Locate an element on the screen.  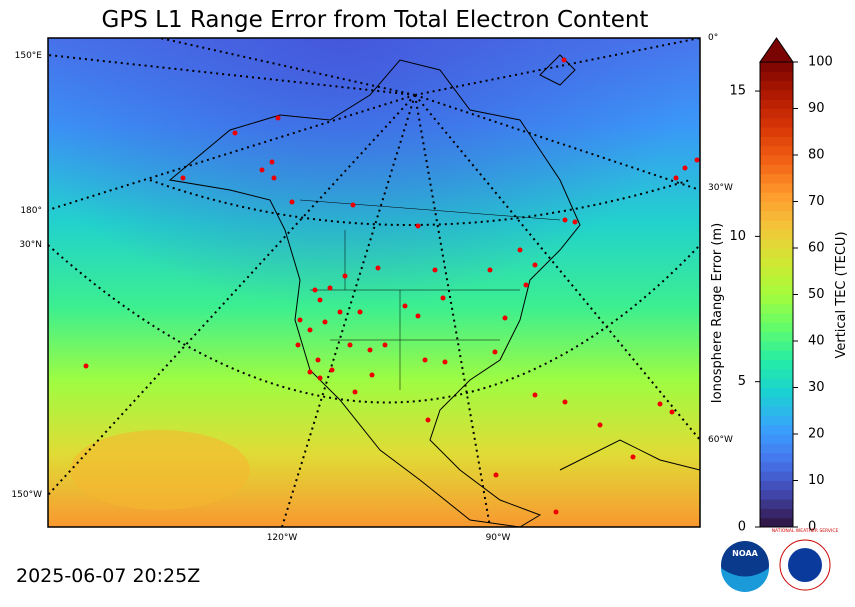
greenland is located at coordinates (557, 70).